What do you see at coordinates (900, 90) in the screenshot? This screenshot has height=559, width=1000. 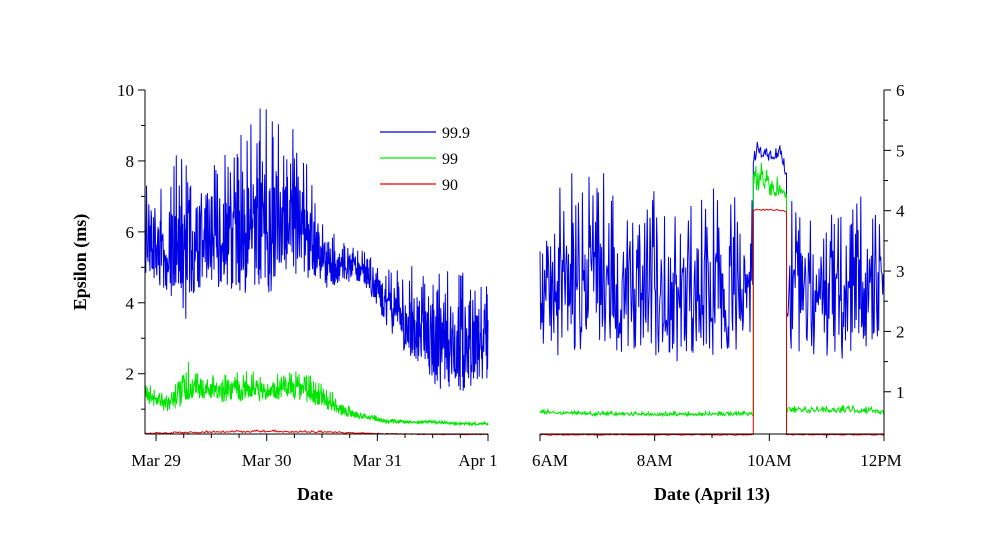 I see `right-y-tick-label: 6` at bounding box center [900, 90].